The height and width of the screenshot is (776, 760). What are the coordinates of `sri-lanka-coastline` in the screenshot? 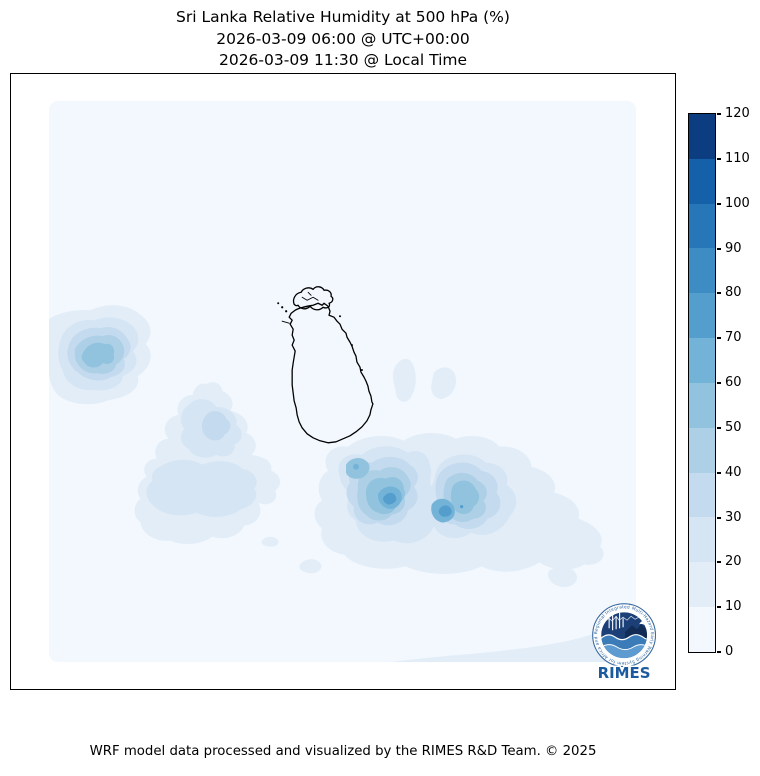 It's located at (327, 365).